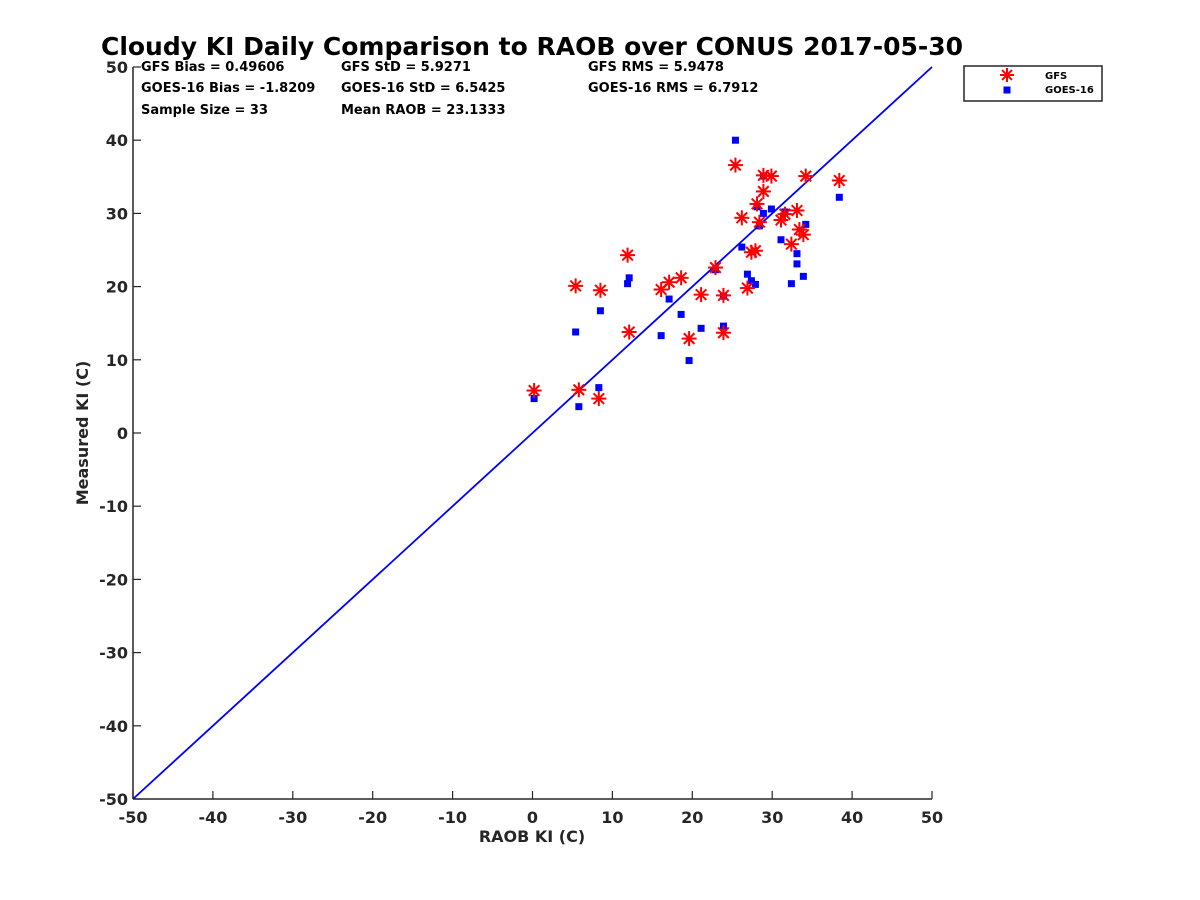 Image resolution: width=1200 pixels, height=900 pixels. Describe the element at coordinates (204, 110) in the screenshot. I see `stat-text: Sample Size = 33` at that location.